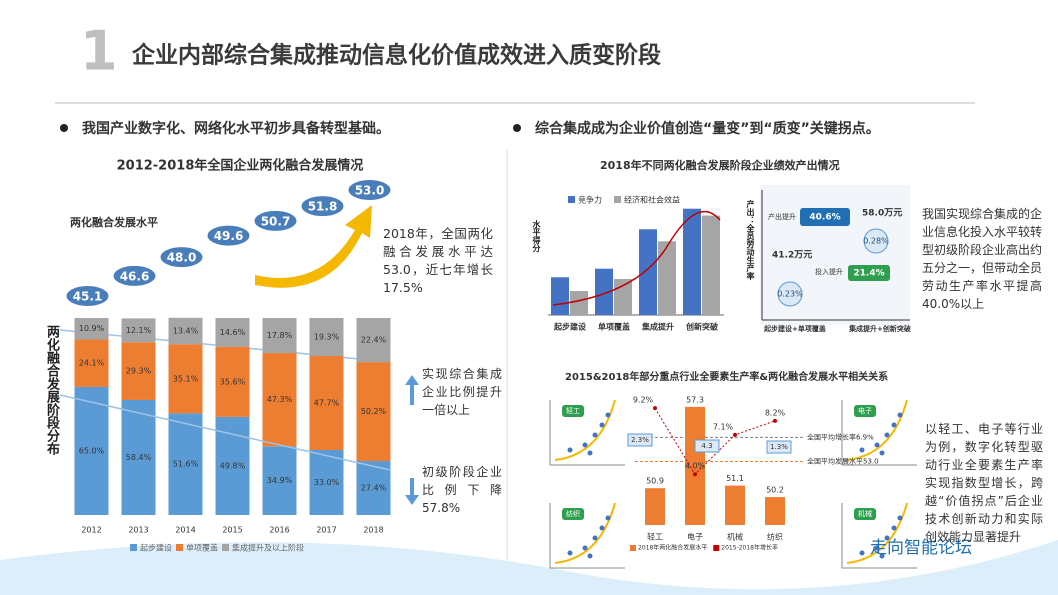 Image resolution: width=1058 pixels, height=595 pixels. What do you see at coordinates (517, 128) in the screenshot?
I see `bullet` at bounding box center [517, 128].